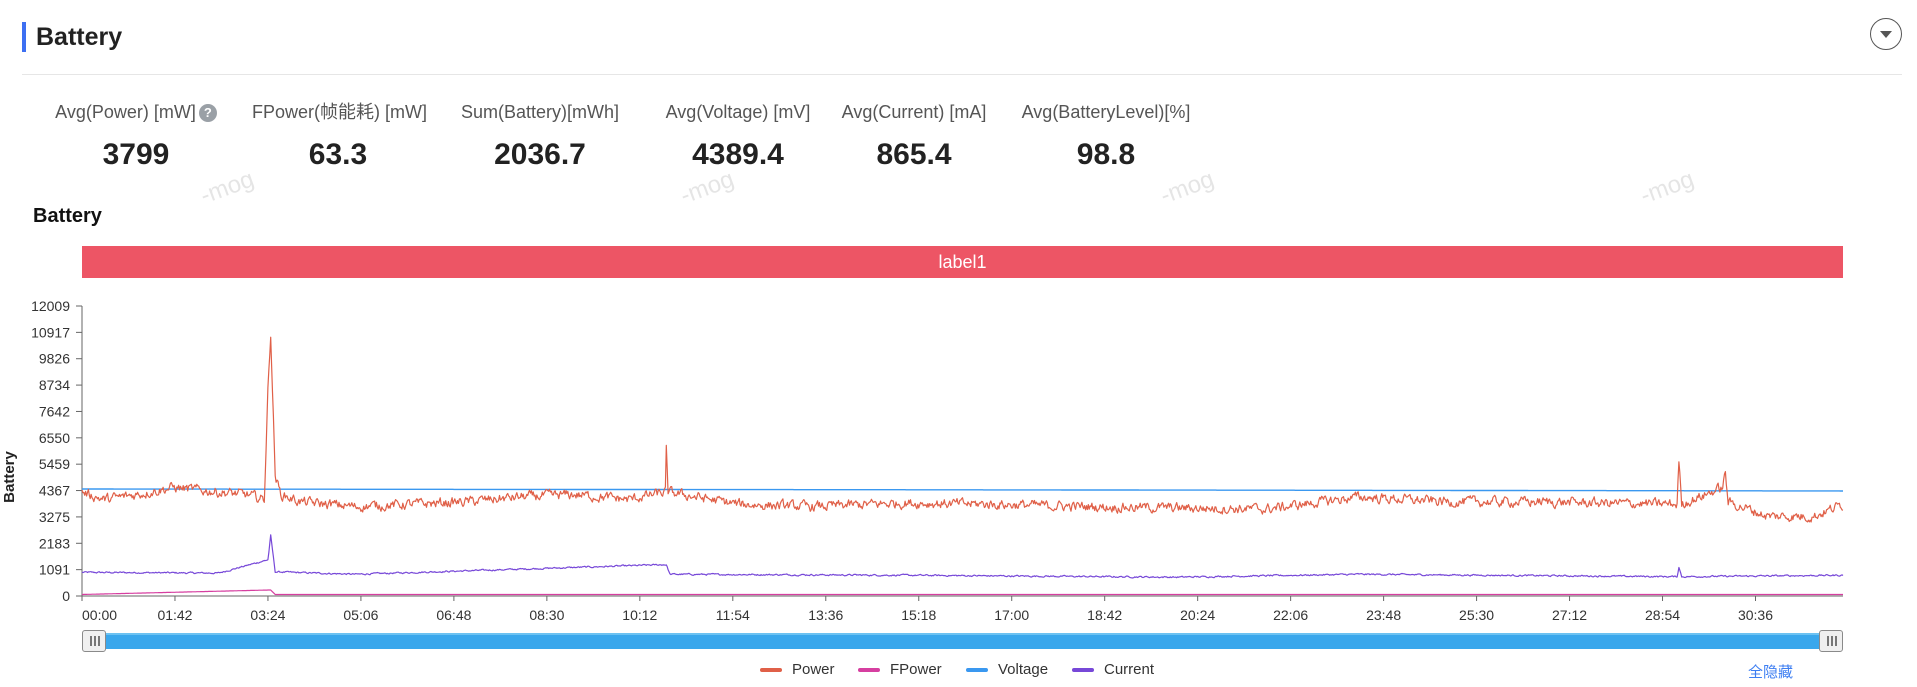  Describe the element at coordinates (1290, 615) in the screenshot. I see `x-tick-label: 22:06` at that location.